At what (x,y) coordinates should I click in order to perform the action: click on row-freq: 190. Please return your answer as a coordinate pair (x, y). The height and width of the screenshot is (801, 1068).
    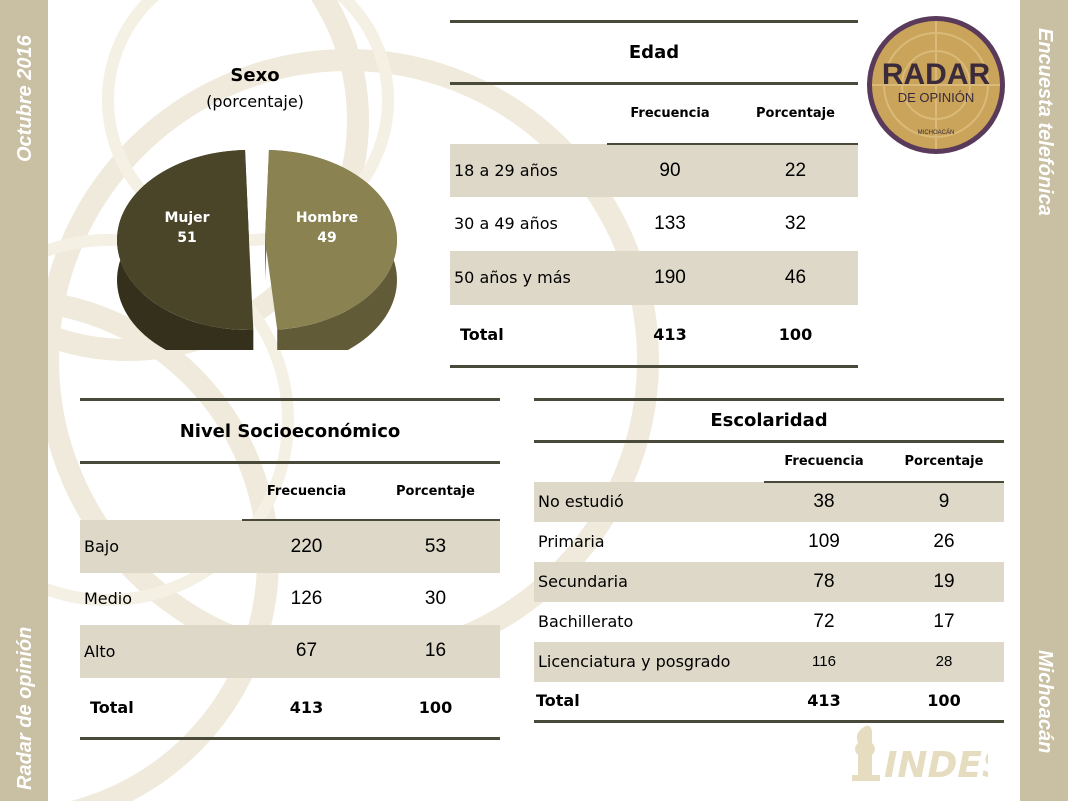
    Looking at the image, I should click on (670, 277).